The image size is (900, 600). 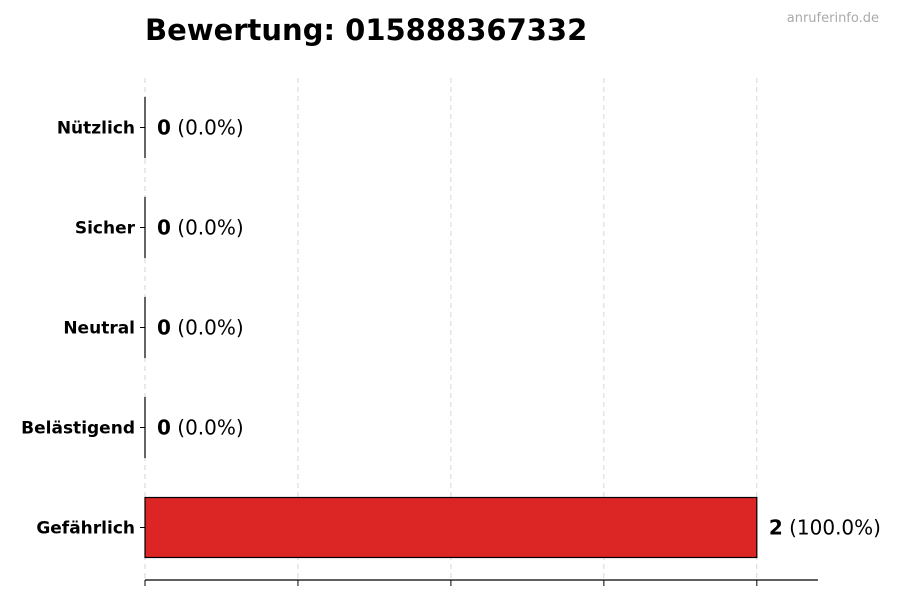 I want to click on data-label: 2 (100.0%), so click(x=825, y=528).